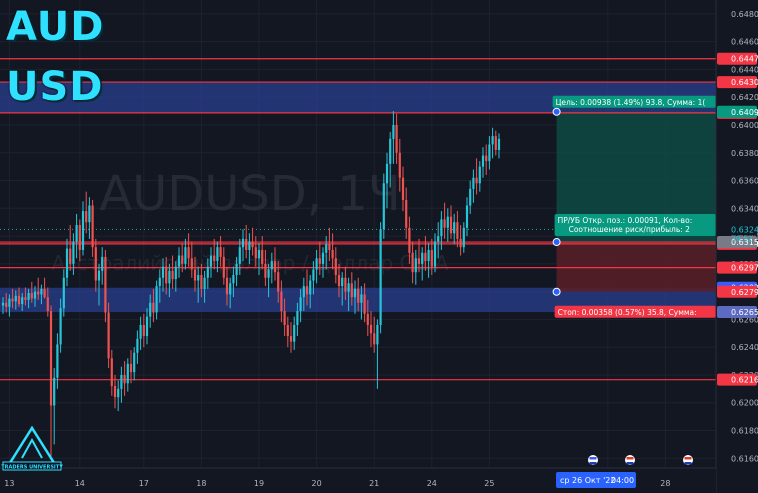 The height and width of the screenshot is (493, 758). I want to click on time-tick-label: 24, so click(432, 483).